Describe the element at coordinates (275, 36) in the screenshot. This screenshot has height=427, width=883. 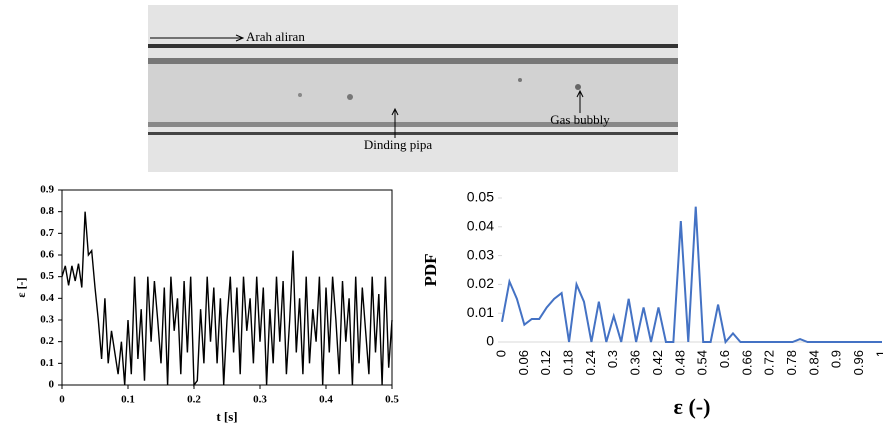
I see `photo-label: Arah aliran` at that location.